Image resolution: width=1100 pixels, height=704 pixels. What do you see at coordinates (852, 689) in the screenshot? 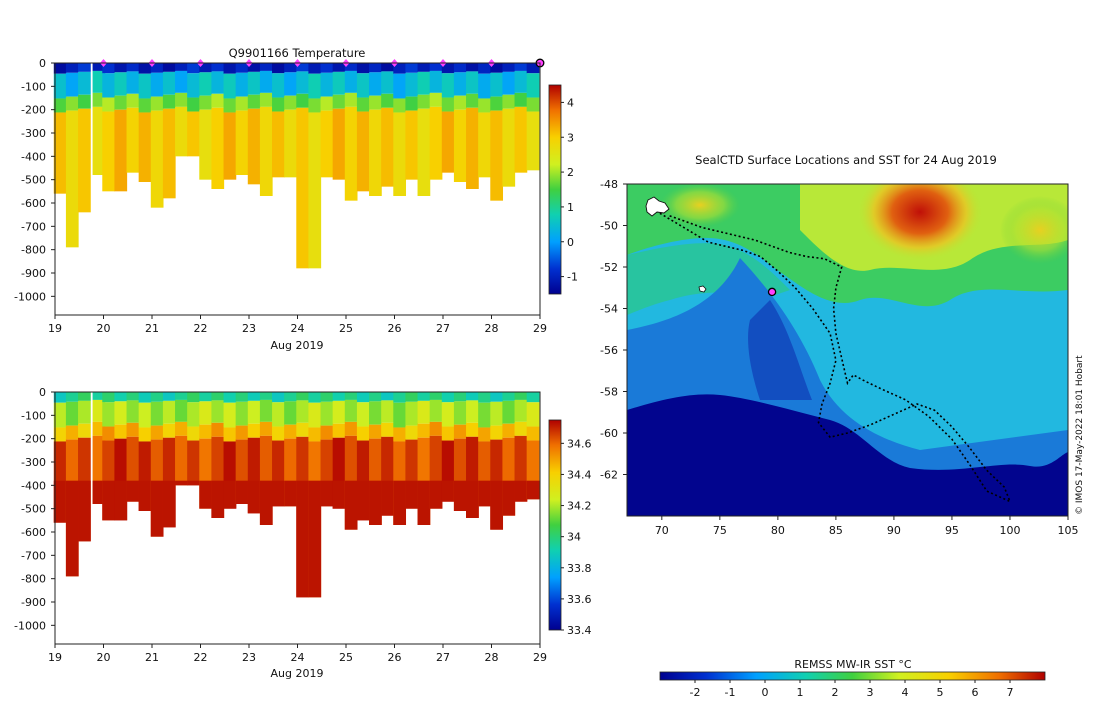
I see `sst-colorbar-ticks: -2 -1 0 1 2 3 4 5 6 7` at bounding box center [852, 689].